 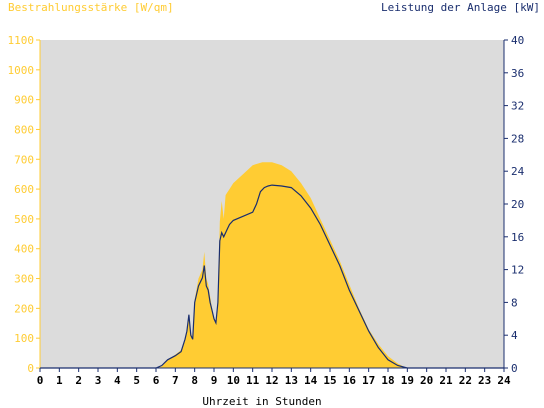 I want to click on x-tick-label: 4, so click(x=117, y=380).